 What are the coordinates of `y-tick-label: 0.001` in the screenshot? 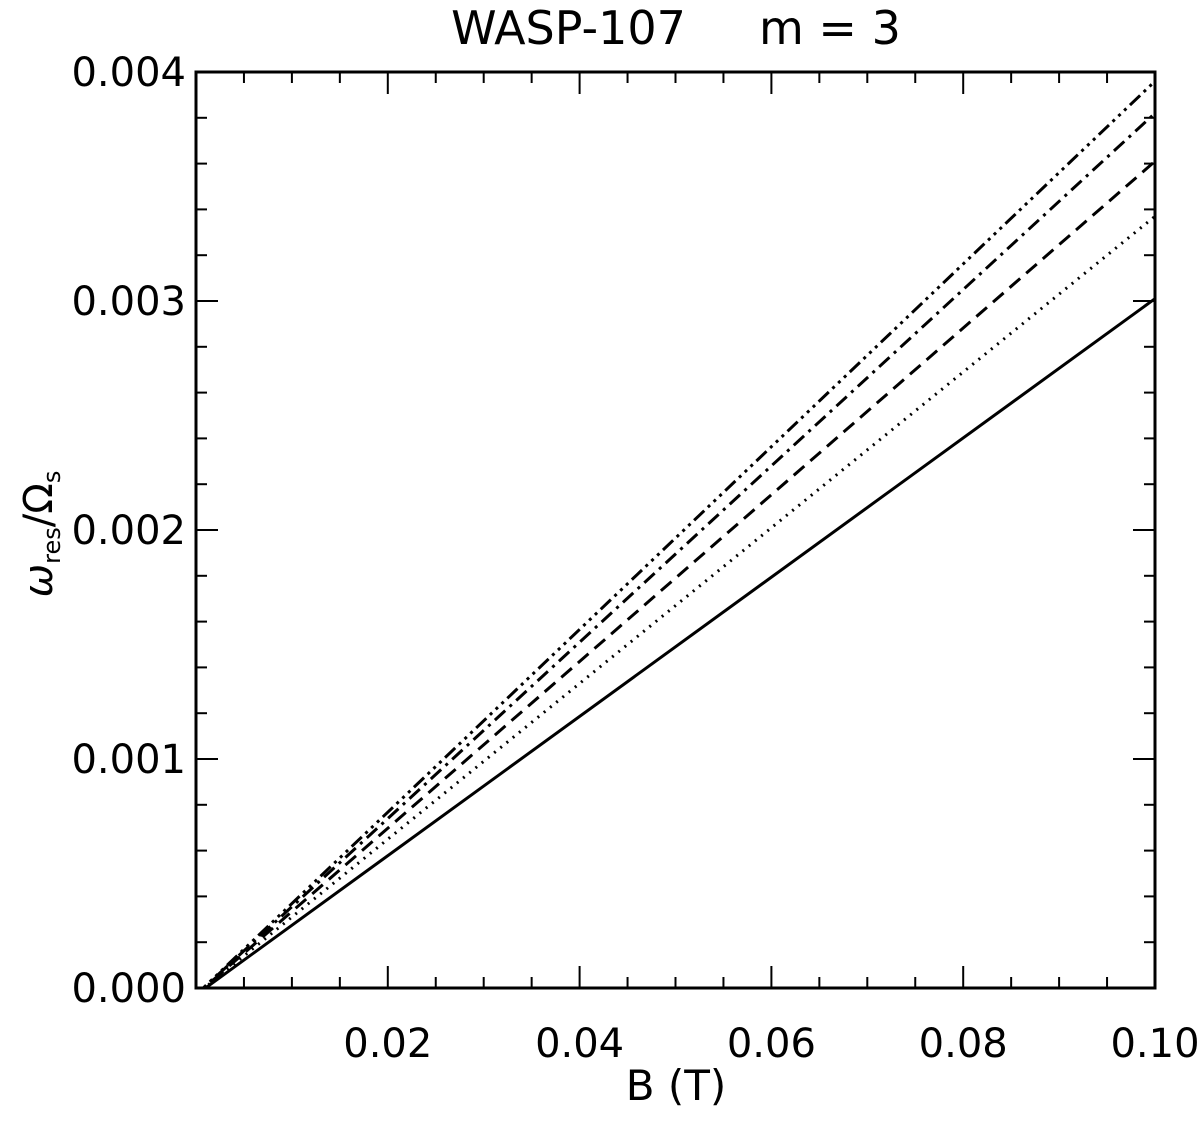 It's located at (128, 760).